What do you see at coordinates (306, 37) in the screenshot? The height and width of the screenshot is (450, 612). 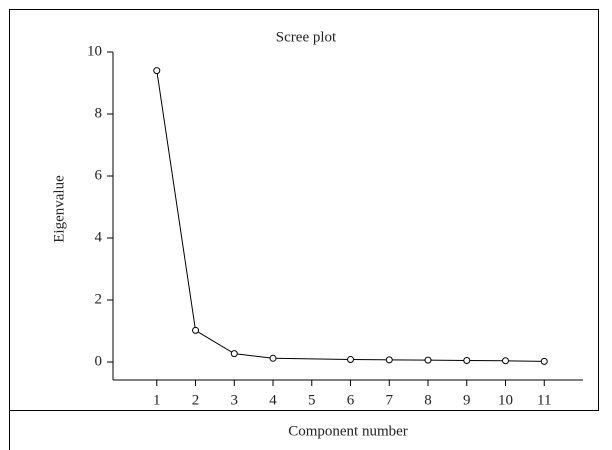 I see `chart-title: Scree plot` at bounding box center [306, 37].